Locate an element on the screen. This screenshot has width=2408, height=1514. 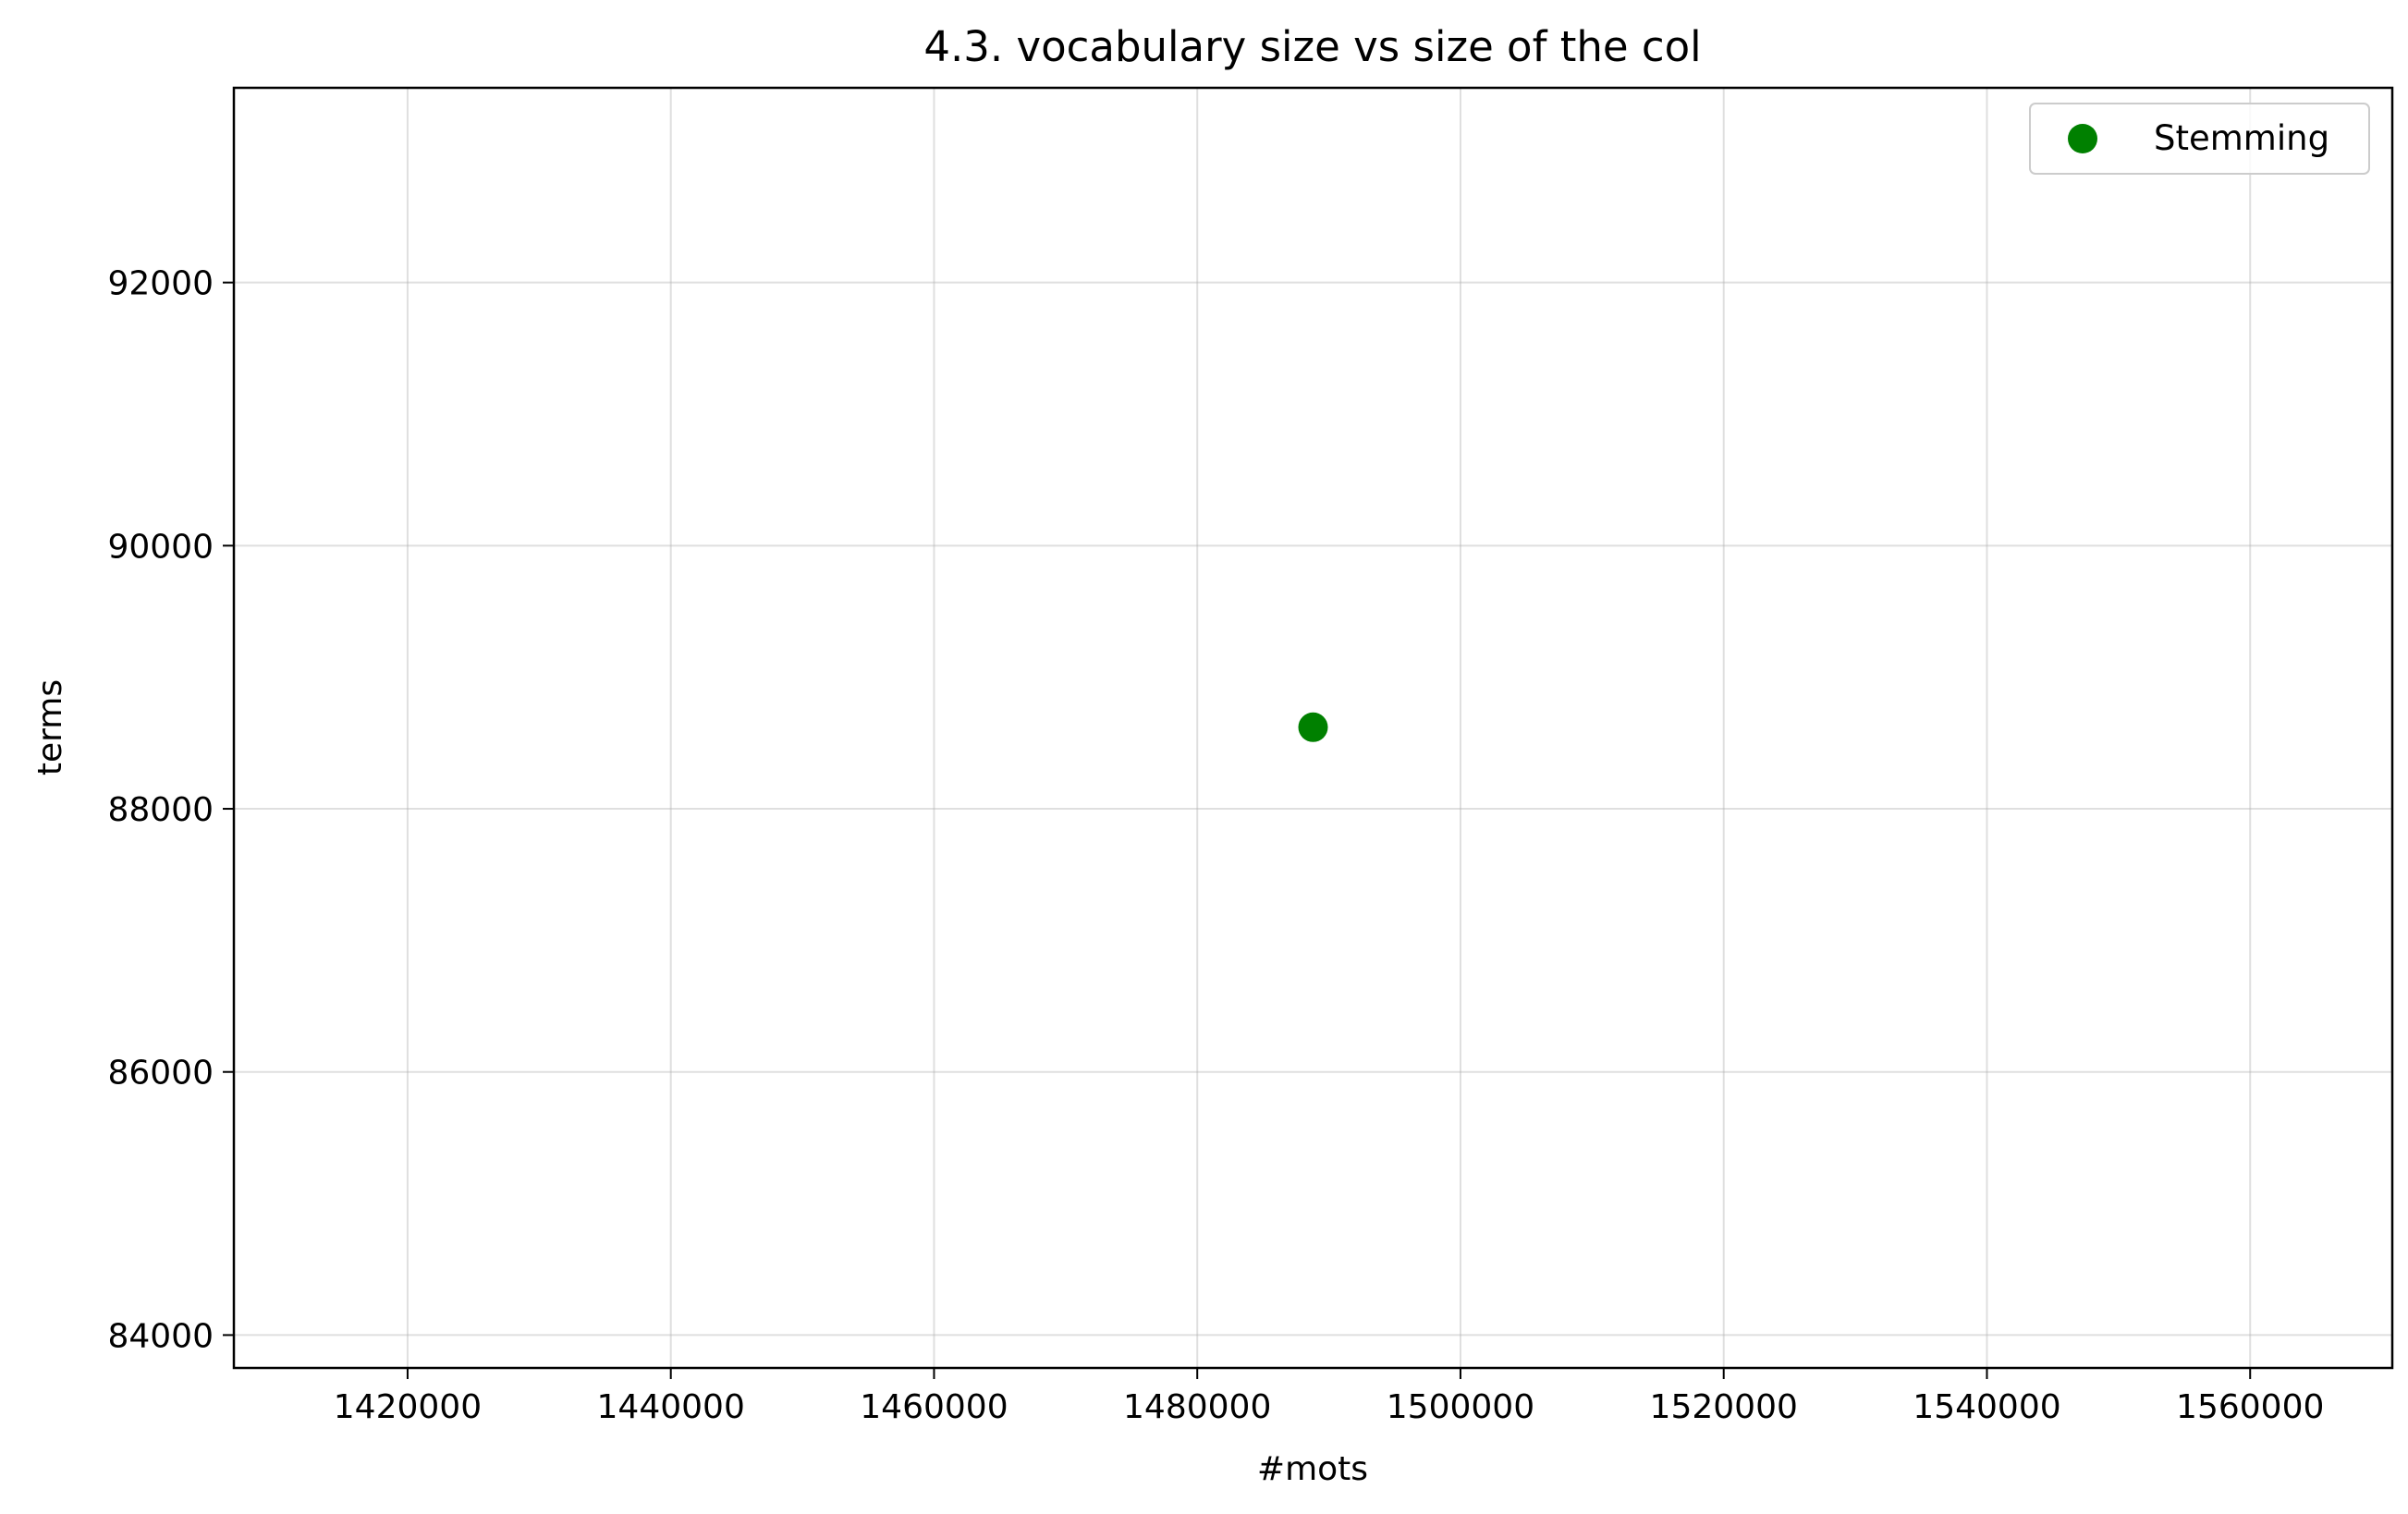
data-point-stemming is located at coordinates (1313, 727).